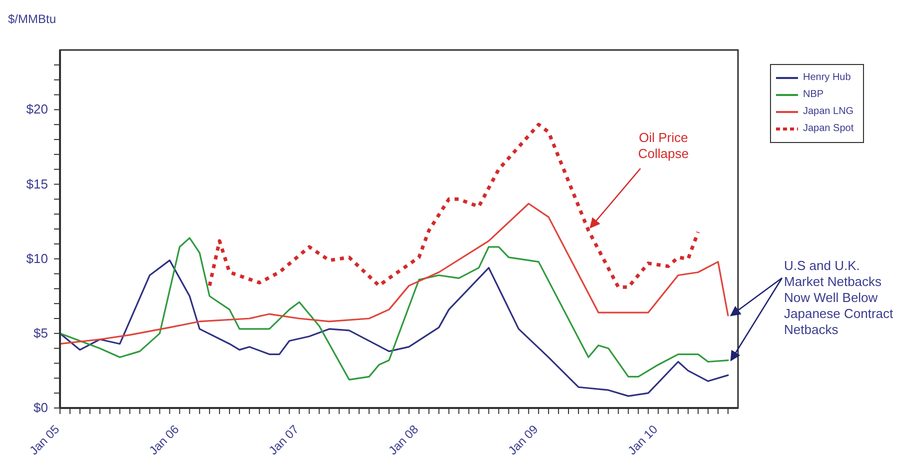 Image resolution: width=897 pixels, height=470 pixels. I want to click on x-tick-label: Jan 07, so click(284, 440).